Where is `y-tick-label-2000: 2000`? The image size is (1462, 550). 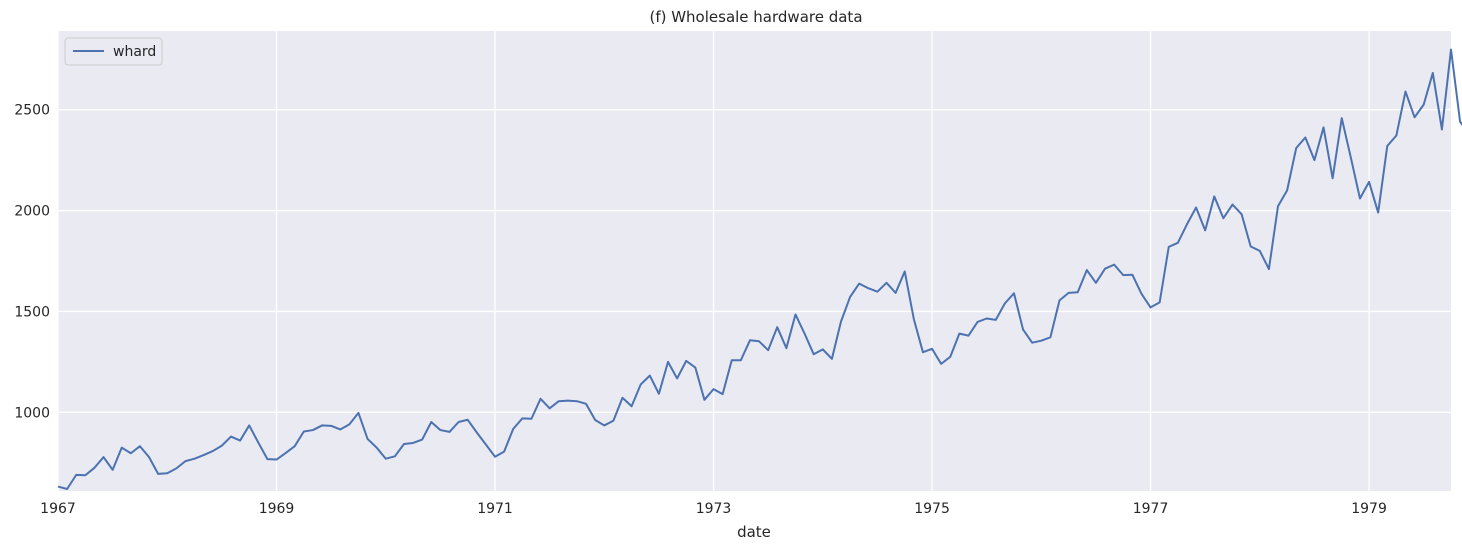 y-tick-label-2000: 2000 is located at coordinates (32, 212).